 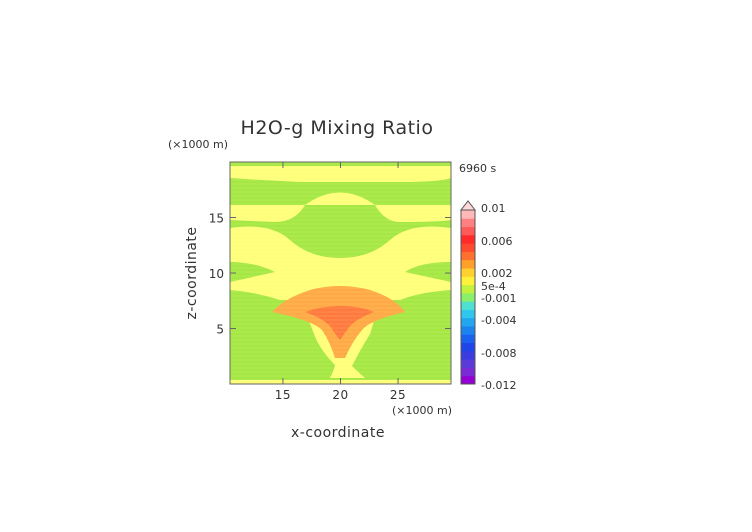 What do you see at coordinates (340, 207) in the screenshot?
I see `region-upper-yellow-dome` at bounding box center [340, 207].